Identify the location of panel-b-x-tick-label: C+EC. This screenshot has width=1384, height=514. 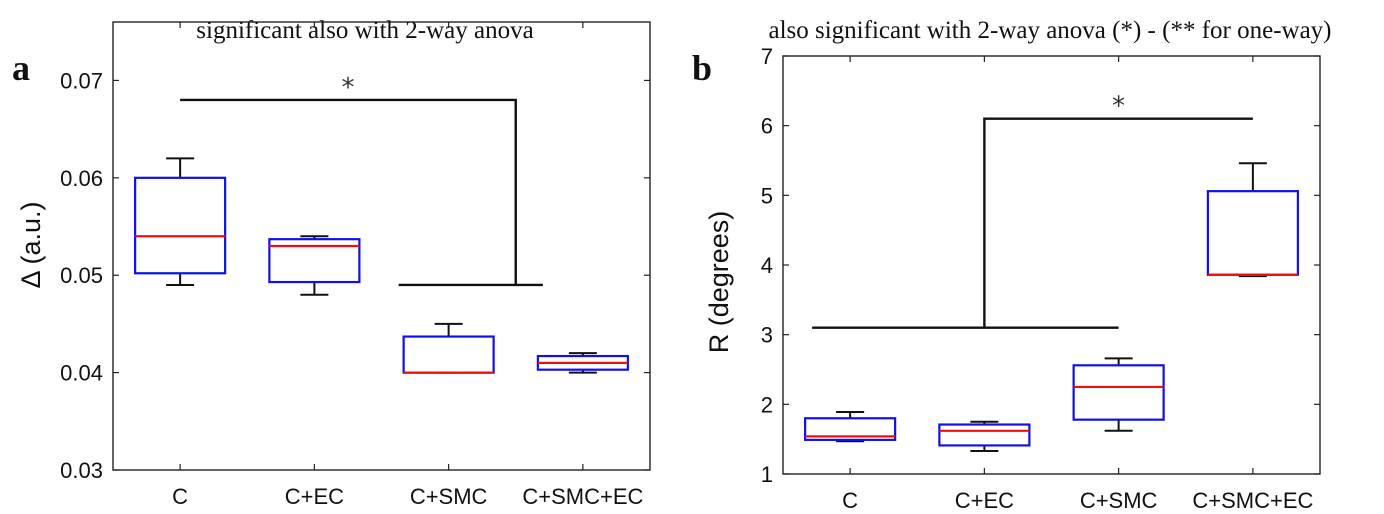
(984, 500).